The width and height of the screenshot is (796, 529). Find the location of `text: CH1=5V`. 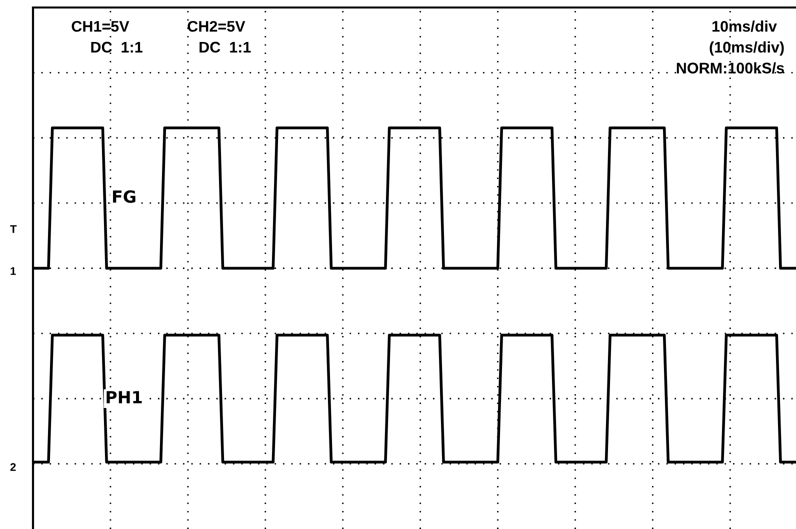

text: CH1=5V is located at coordinates (101, 26).